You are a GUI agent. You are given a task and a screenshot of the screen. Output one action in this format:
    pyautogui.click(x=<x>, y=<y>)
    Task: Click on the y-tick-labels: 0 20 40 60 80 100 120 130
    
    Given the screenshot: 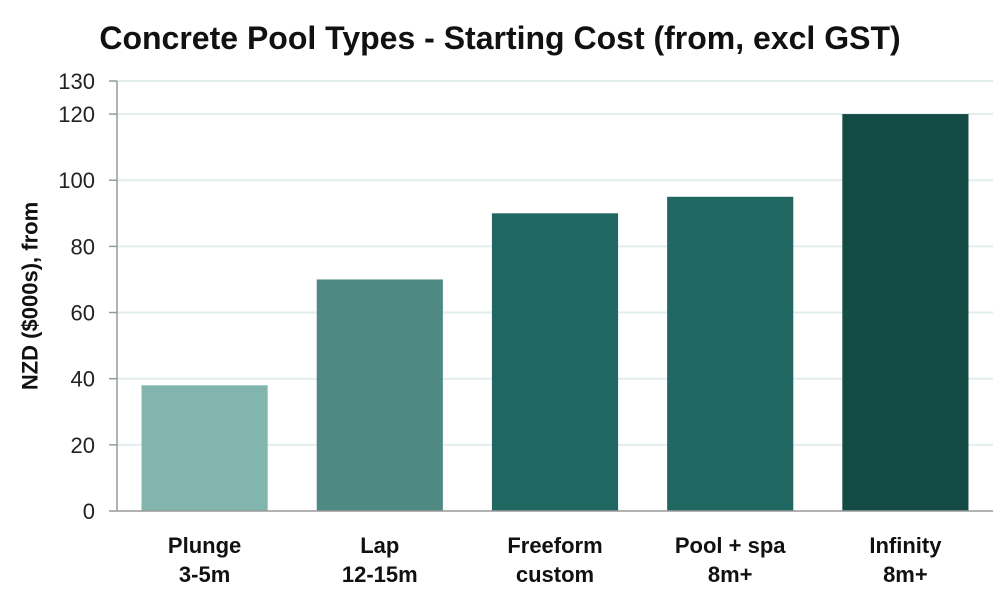 What is the action you would take?
    pyautogui.click(x=76, y=296)
    